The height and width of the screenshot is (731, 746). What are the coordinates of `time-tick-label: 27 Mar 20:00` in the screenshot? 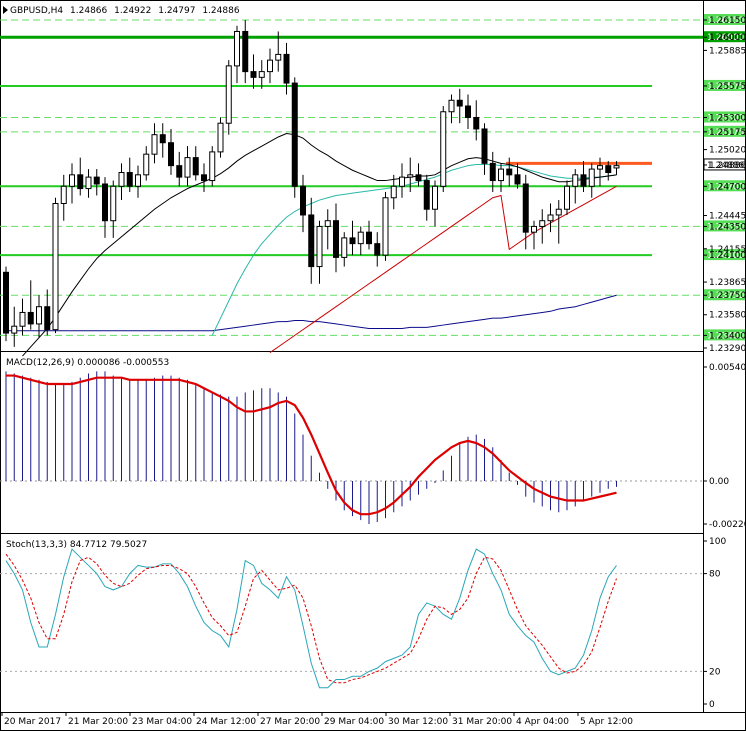 It's located at (290, 722).